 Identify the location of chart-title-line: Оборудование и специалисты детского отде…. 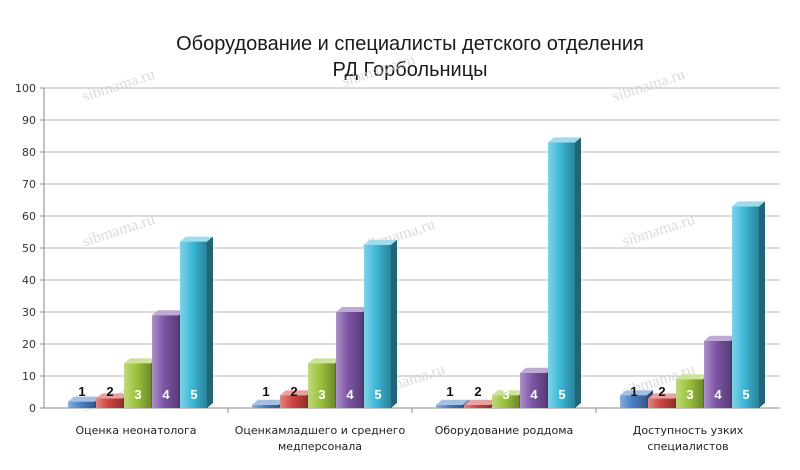
(410, 44).